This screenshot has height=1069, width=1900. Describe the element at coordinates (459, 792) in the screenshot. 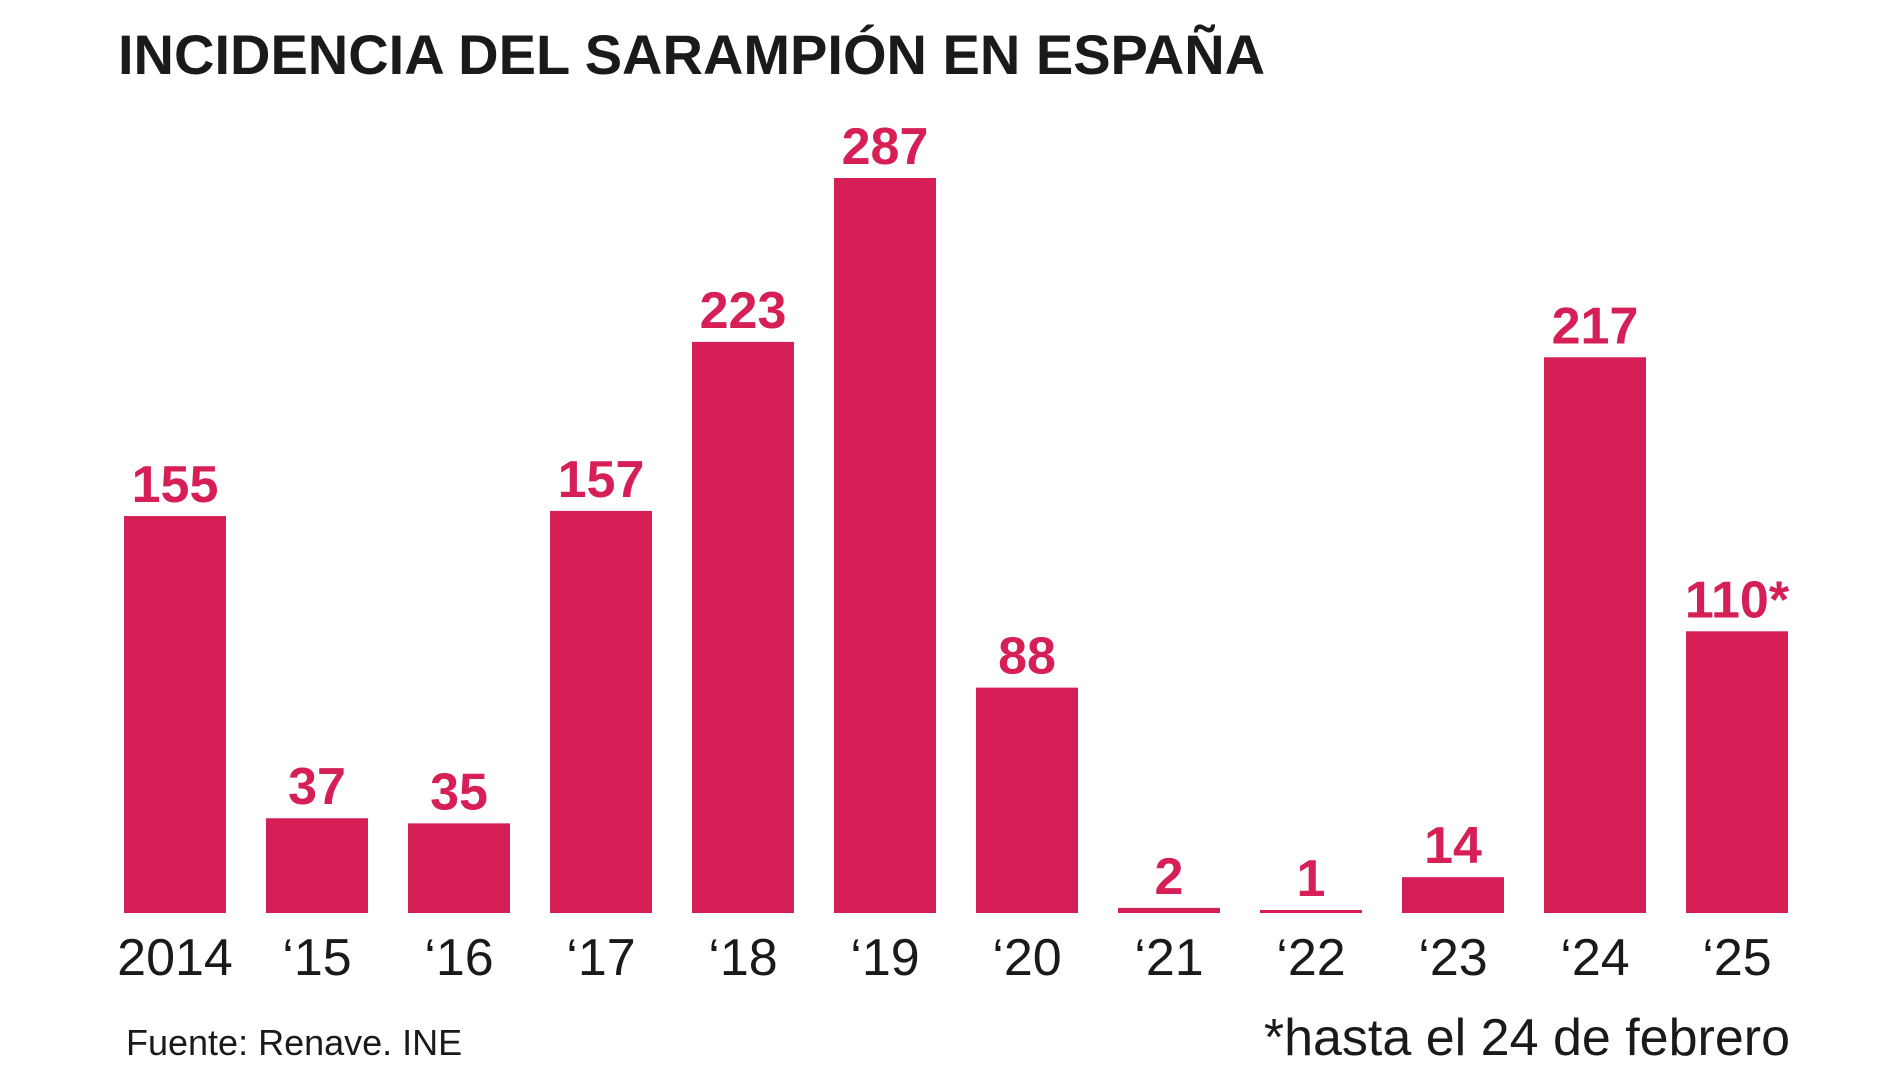

I see `value-label-3: 35` at that location.